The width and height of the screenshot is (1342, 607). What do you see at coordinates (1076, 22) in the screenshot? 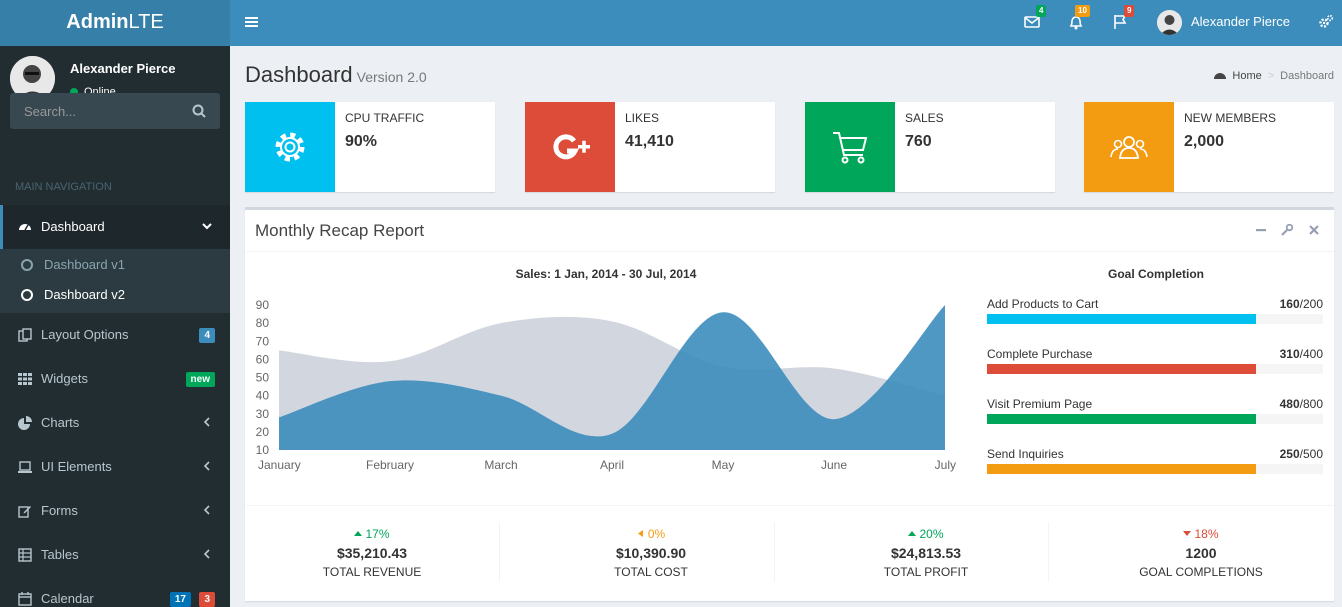
I see `bell-icon` at bounding box center [1076, 22].